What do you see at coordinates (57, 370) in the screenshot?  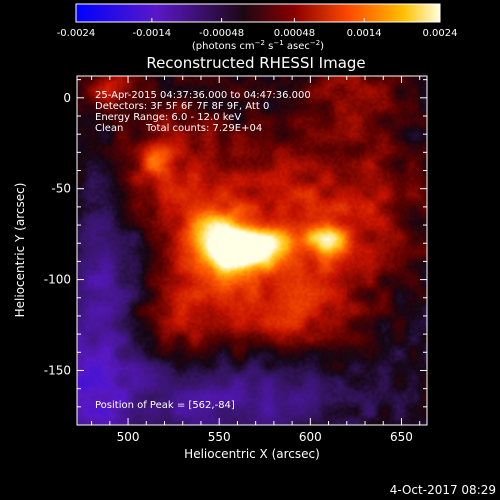 I see `y-tick-label: -150` at bounding box center [57, 370].